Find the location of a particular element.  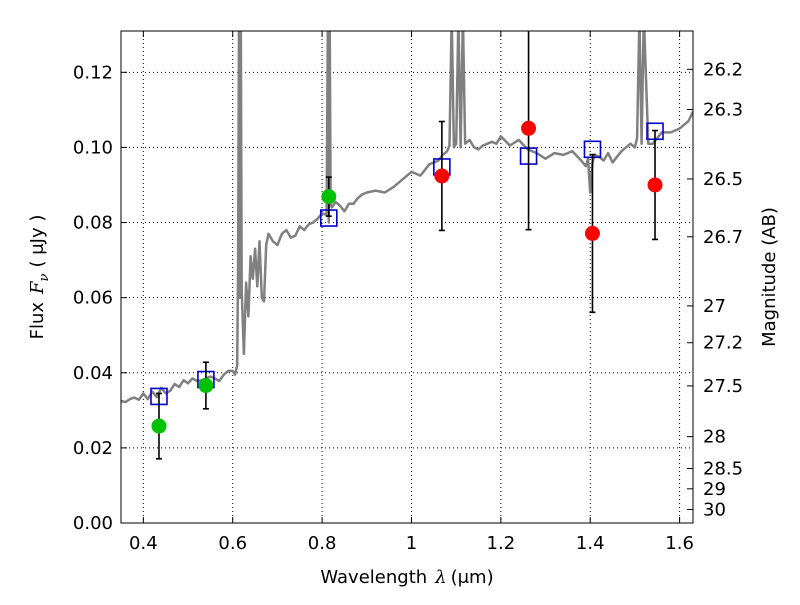

y2-tick-label: 26.3 is located at coordinates (723, 109).